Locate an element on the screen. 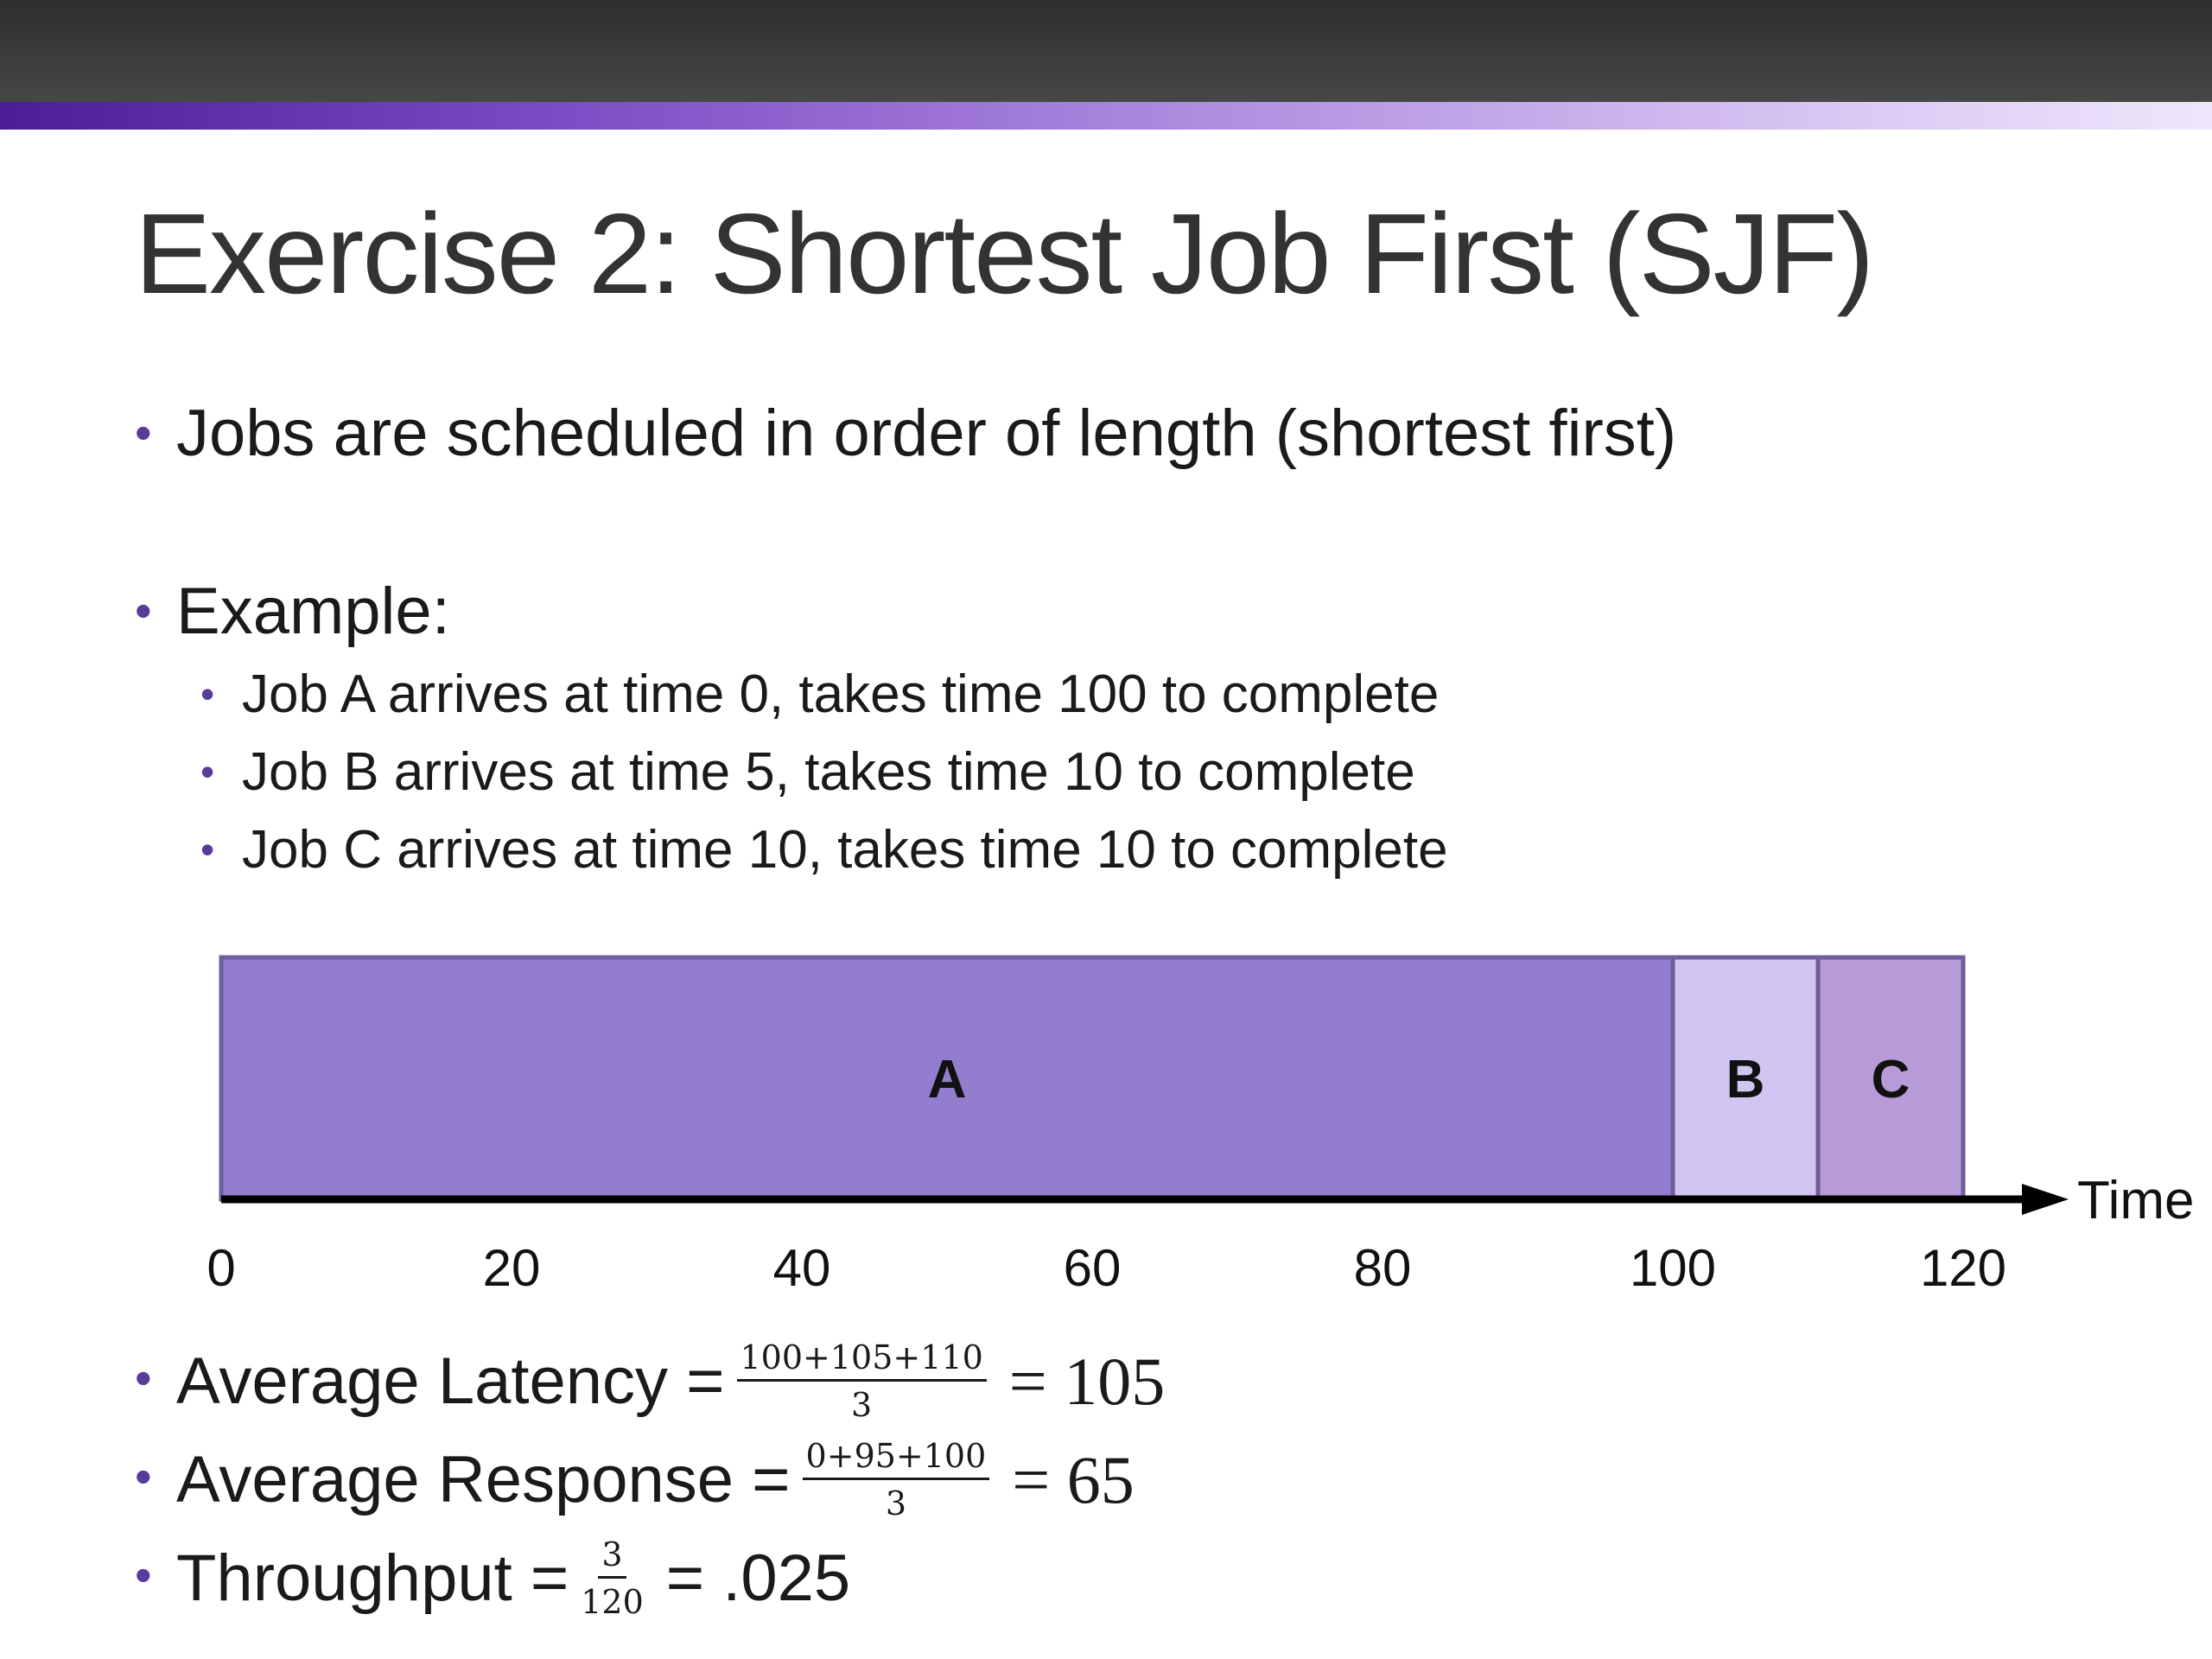 The image size is (2212, 1659). metric-throughput: • Throughput = 3 120 = .025 is located at coordinates (493, 1578).